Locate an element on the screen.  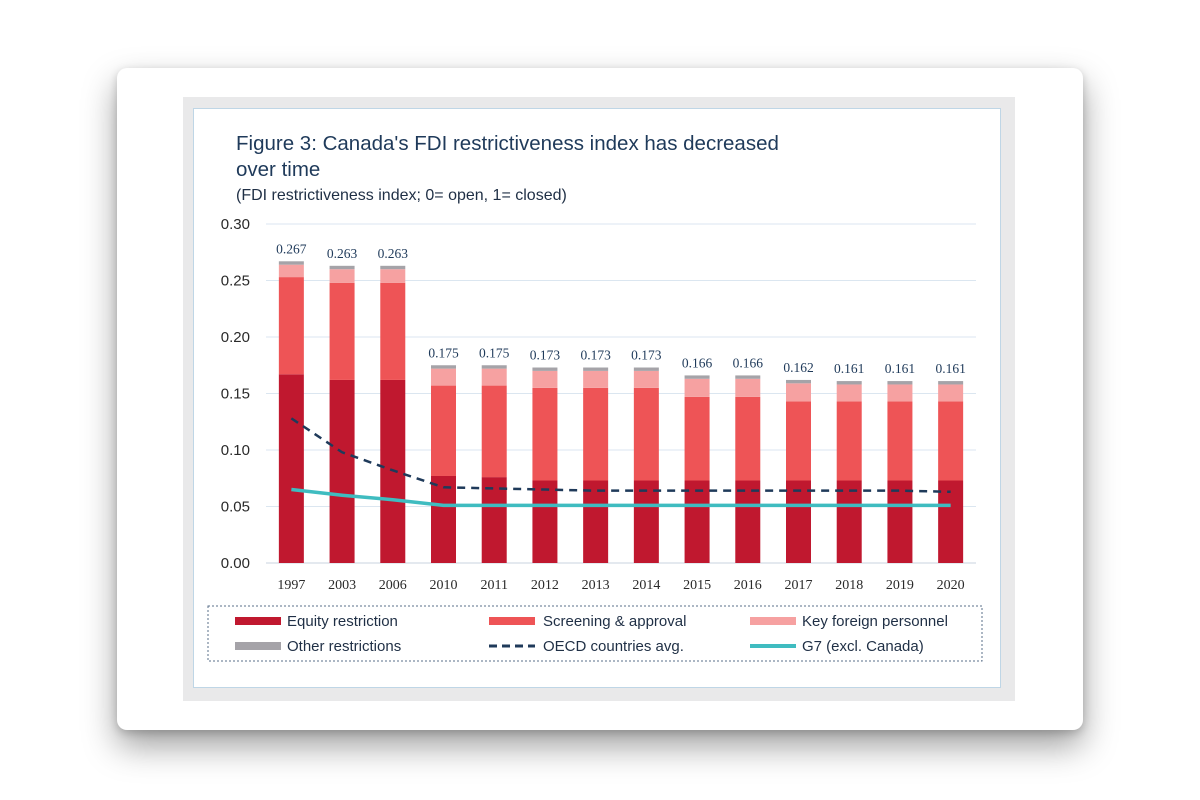
x-tick-label: 2010 is located at coordinates (444, 585).